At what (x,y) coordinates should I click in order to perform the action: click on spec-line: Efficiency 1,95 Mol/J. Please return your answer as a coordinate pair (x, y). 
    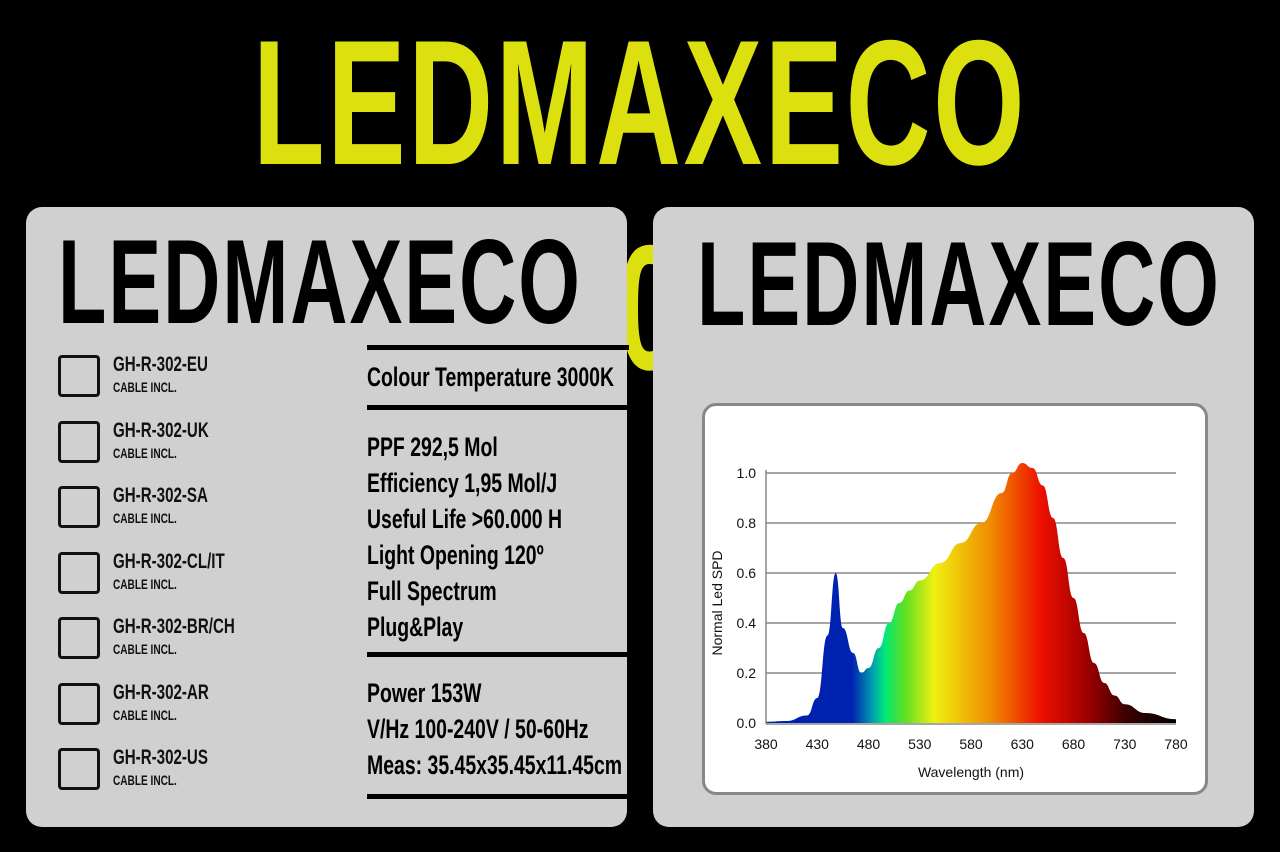
    Looking at the image, I should click on (462, 483).